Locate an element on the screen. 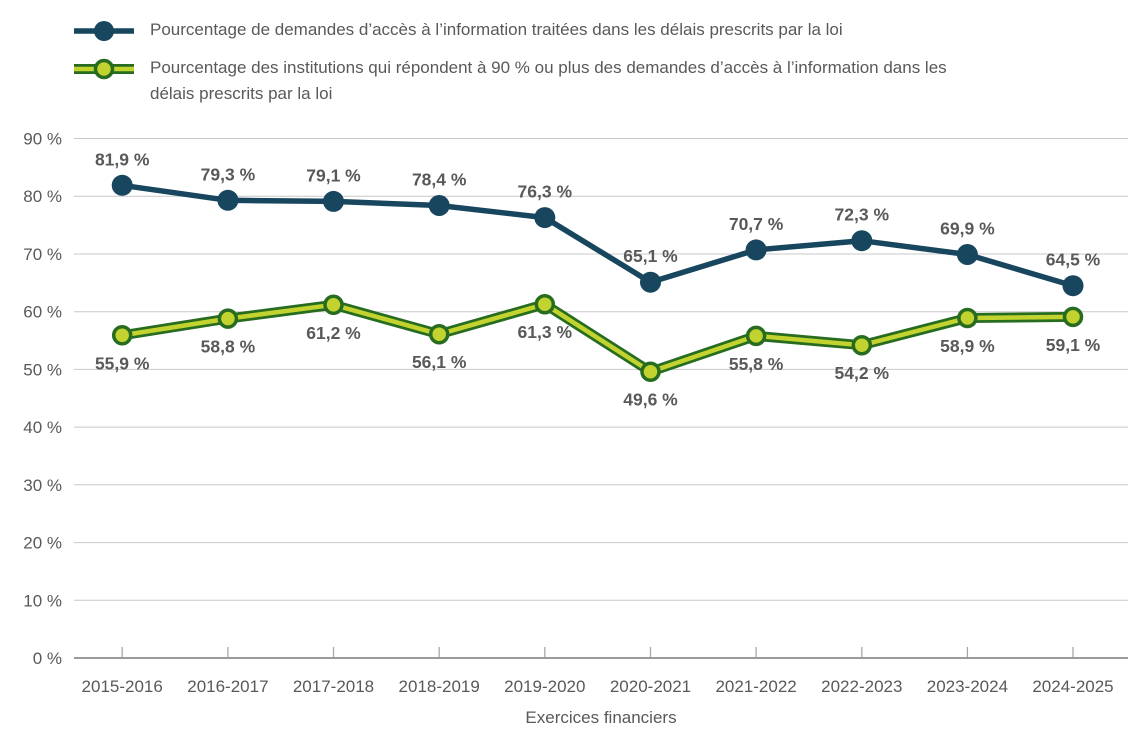  x-tick-label: 2015-2016 is located at coordinates (122, 686).